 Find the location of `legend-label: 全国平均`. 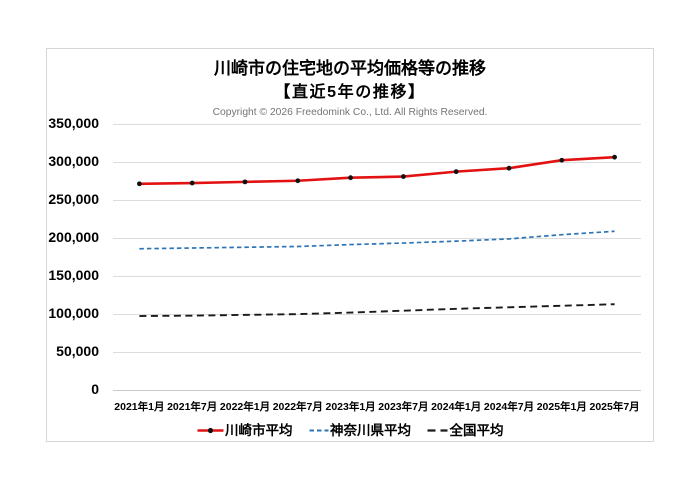

legend-label: 全国平均 is located at coordinates (476, 430).